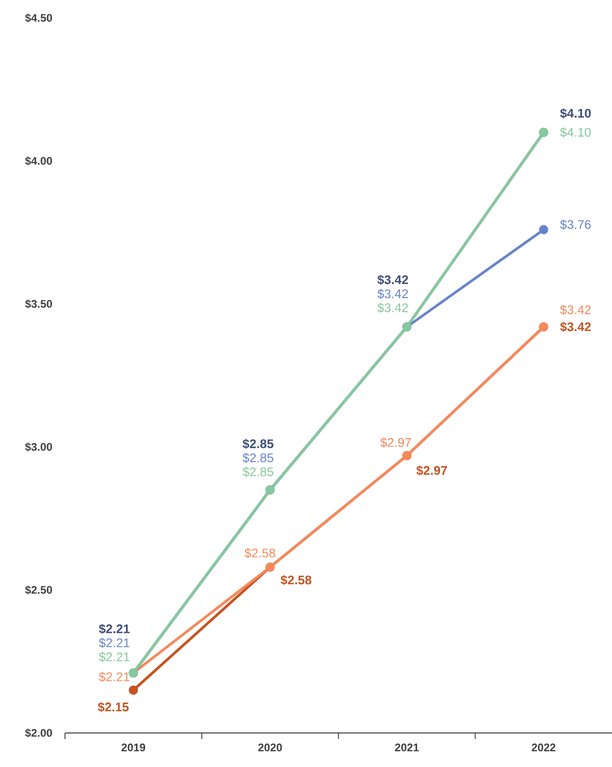 This screenshot has height=767, width=612. Describe the element at coordinates (38, 161) in the screenshot. I see `y-tick-label: $4.00` at that location.